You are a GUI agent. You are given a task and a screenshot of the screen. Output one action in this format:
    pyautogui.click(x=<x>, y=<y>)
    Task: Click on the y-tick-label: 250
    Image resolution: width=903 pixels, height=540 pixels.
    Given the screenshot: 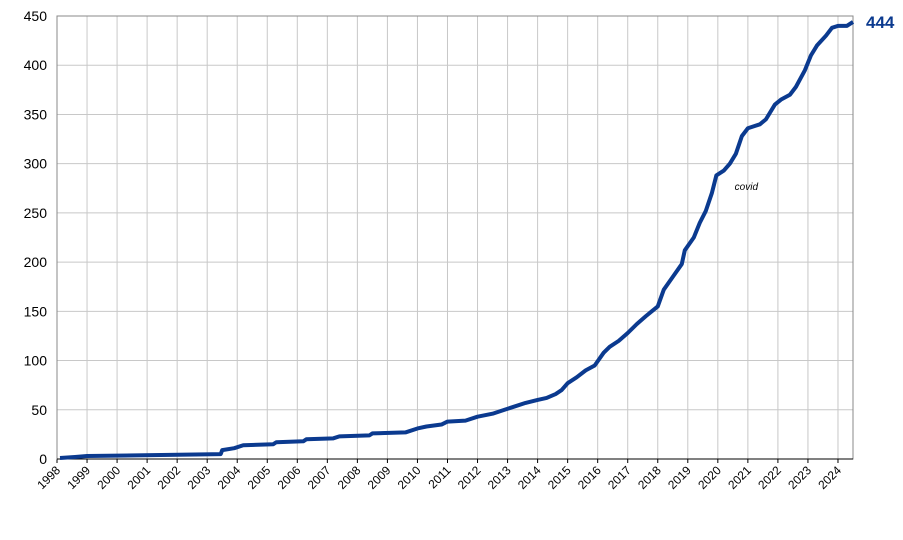 What is the action you would take?
    pyautogui.click(x=36, y=213)
    